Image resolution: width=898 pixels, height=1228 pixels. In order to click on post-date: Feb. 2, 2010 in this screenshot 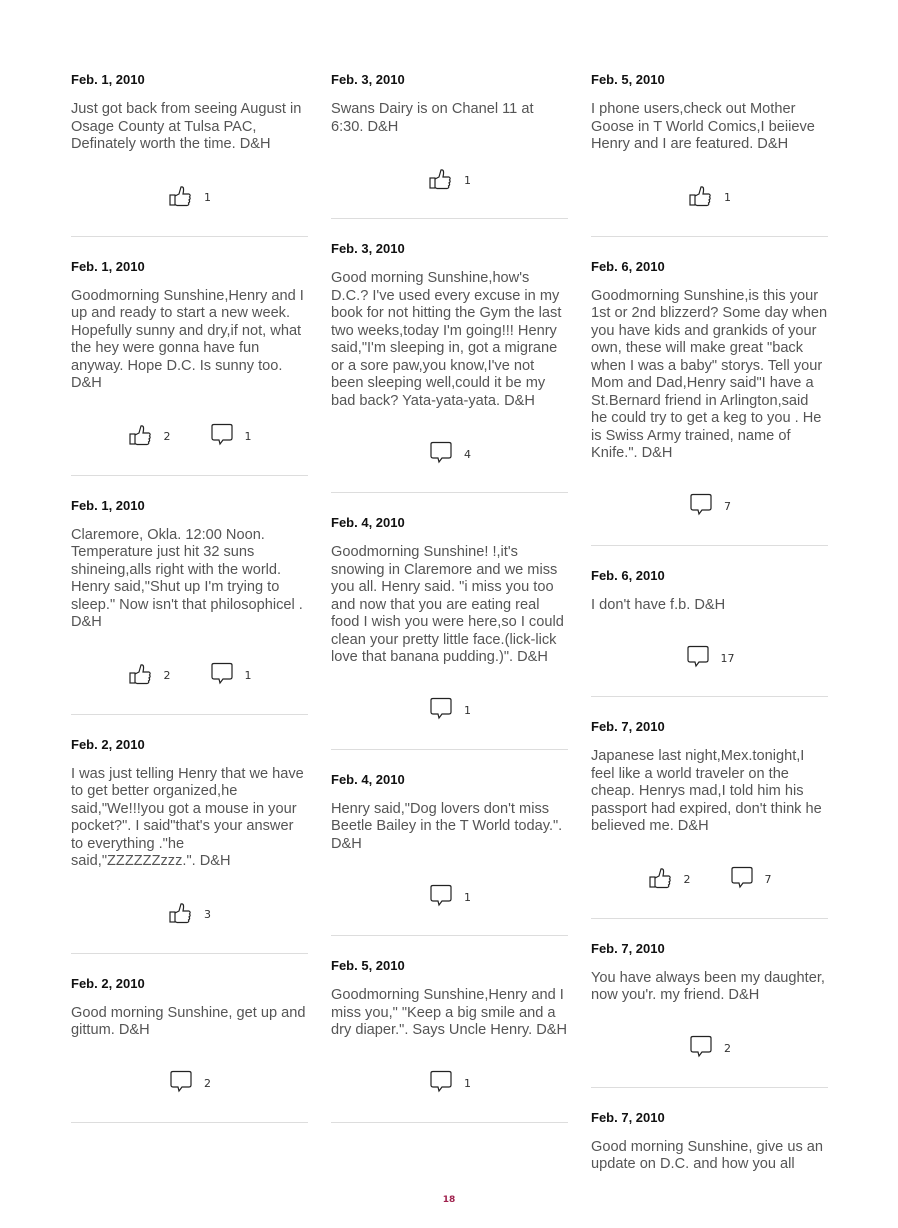, I will do `click(108, 983)`.